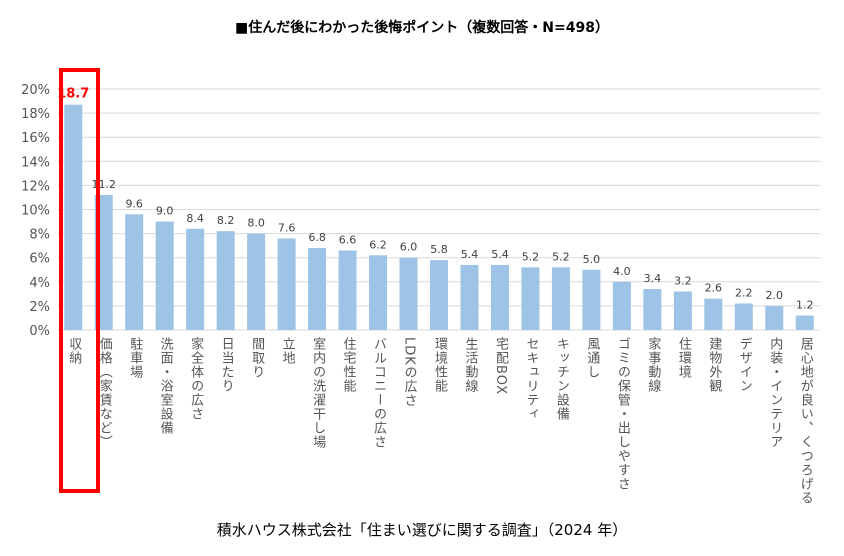 The image size is (844, 556). I want to click on x-tick-label: ゴミの保管・出しやすさ, so click(622, 414).